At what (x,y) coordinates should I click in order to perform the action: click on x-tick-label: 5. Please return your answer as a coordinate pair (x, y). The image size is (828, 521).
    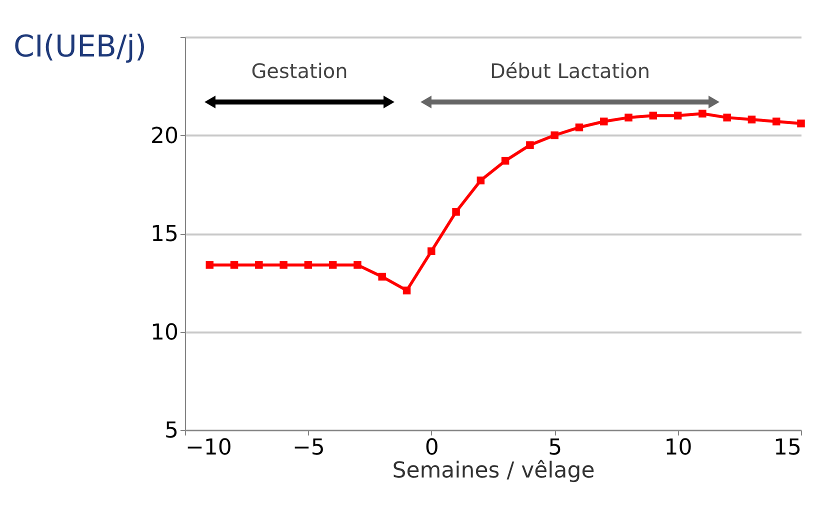
    Looking at the image, I should click on (555, 448).